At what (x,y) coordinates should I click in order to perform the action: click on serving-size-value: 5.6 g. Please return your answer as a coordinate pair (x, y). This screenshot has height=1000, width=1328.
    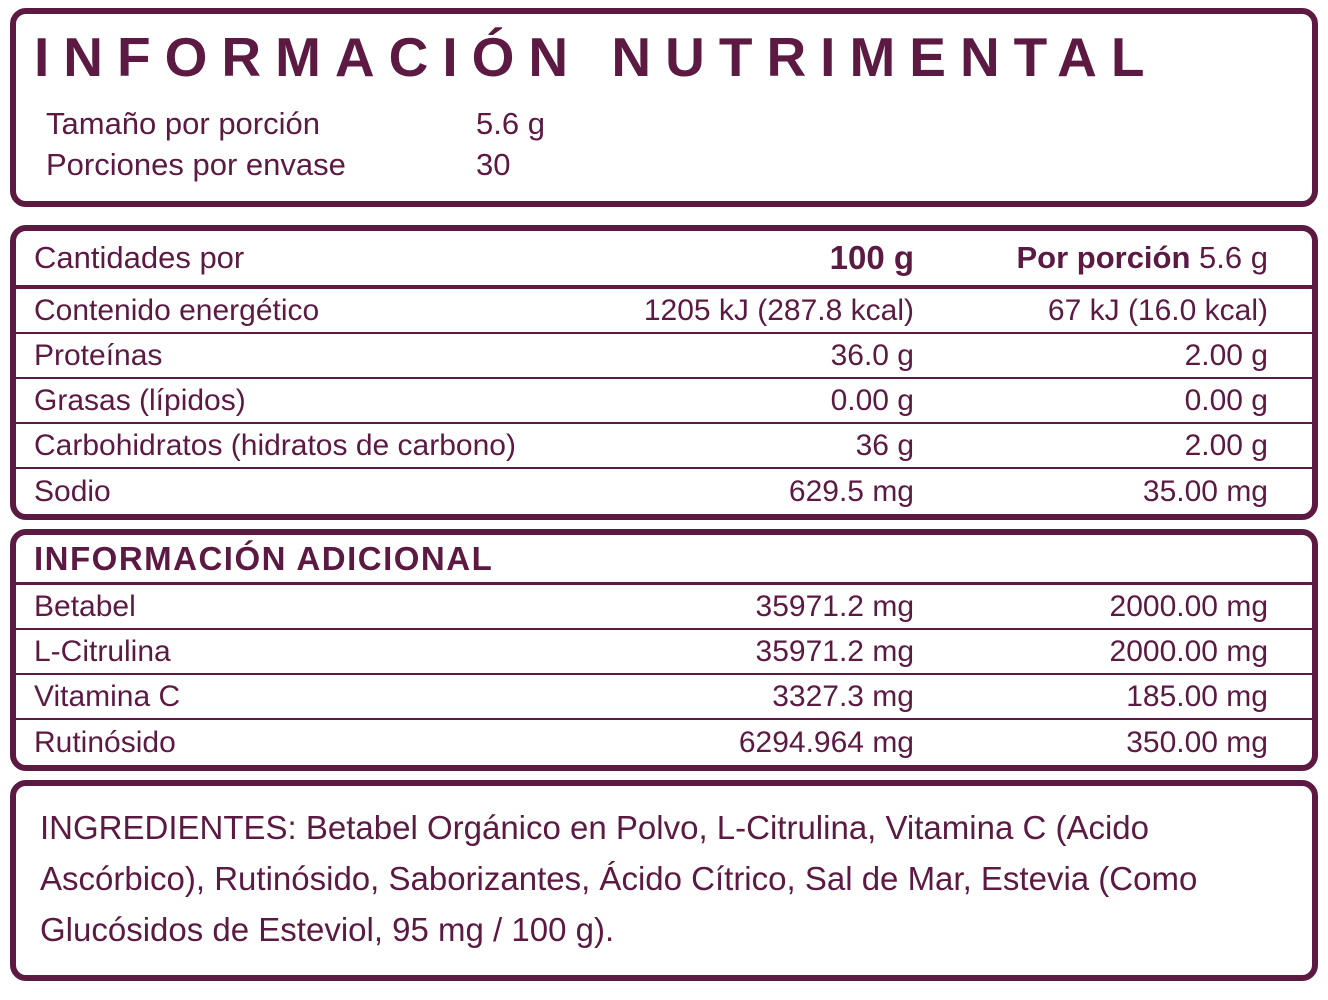
    Looking at the image, I should click on (510, 124).